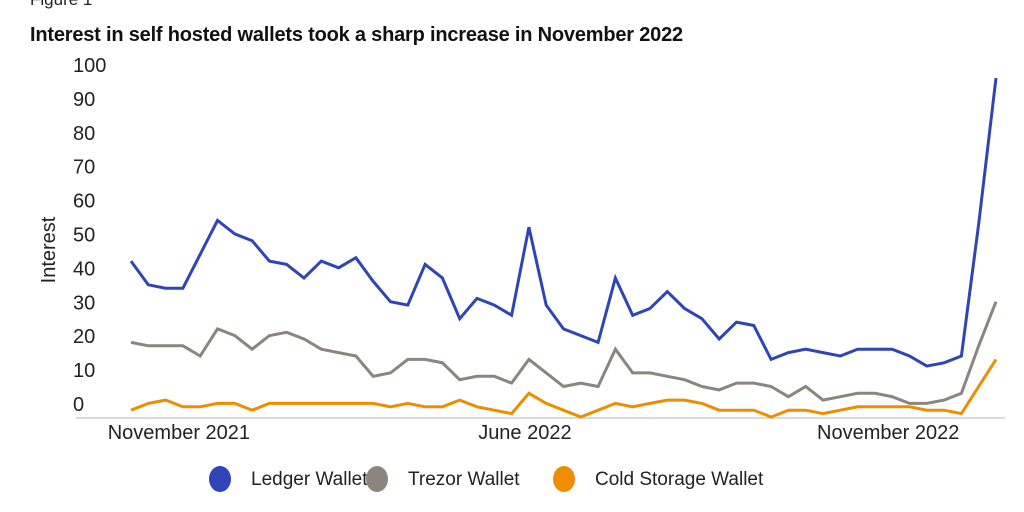  Describe the element at coordinates (89, 66) in the screenshot. I see `y-tick-label: 100` at that location.